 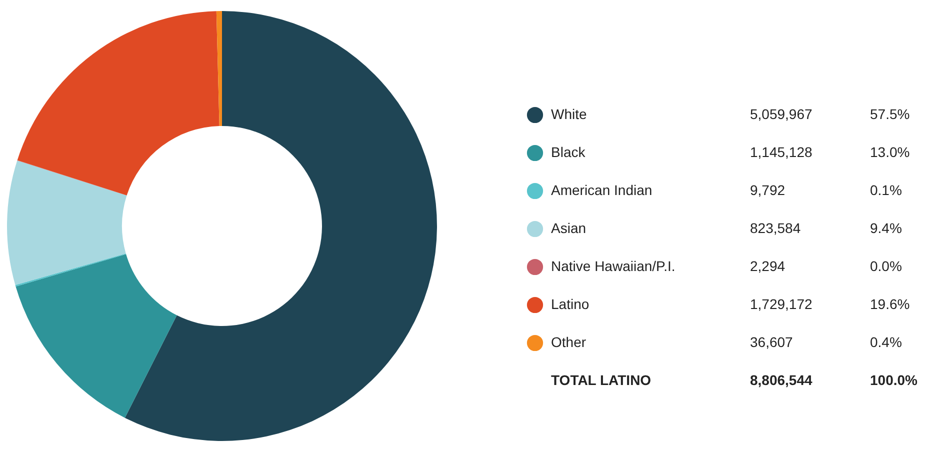 What do you see at coordinates (894, 380) in the screenshot?
I see `text: 100.0%` at bounding box center [894, 380].